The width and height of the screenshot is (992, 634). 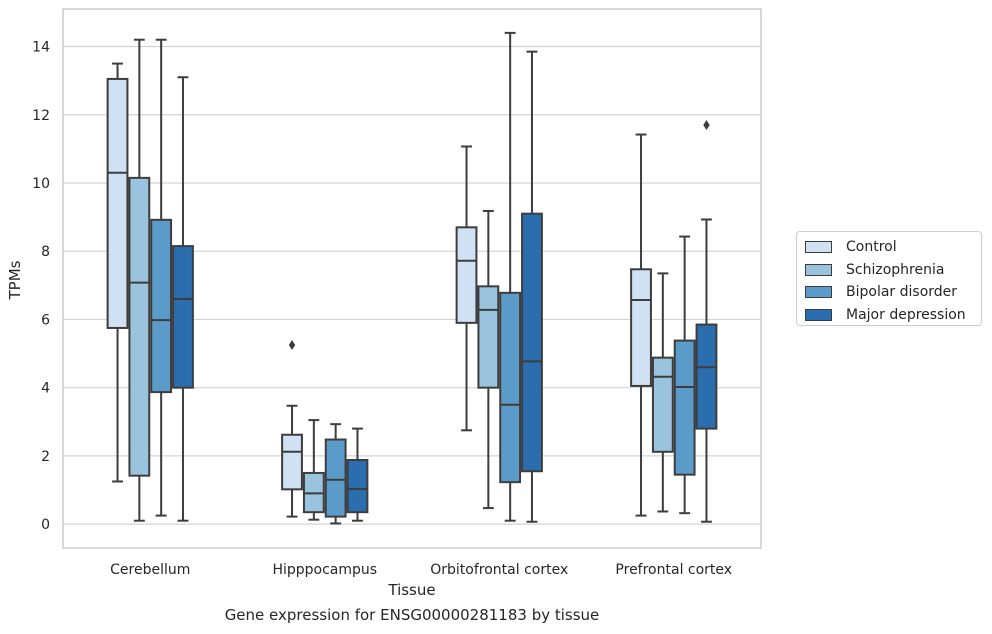 I want to click on x-tick-label: Hipppocampus, so click(x=324, y=570).